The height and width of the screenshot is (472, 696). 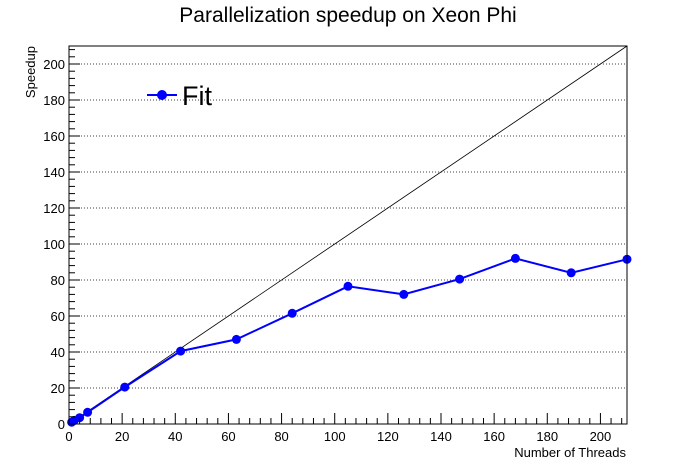 I want to click on y-tick-label-140: 140, so click(x=54, y=172).